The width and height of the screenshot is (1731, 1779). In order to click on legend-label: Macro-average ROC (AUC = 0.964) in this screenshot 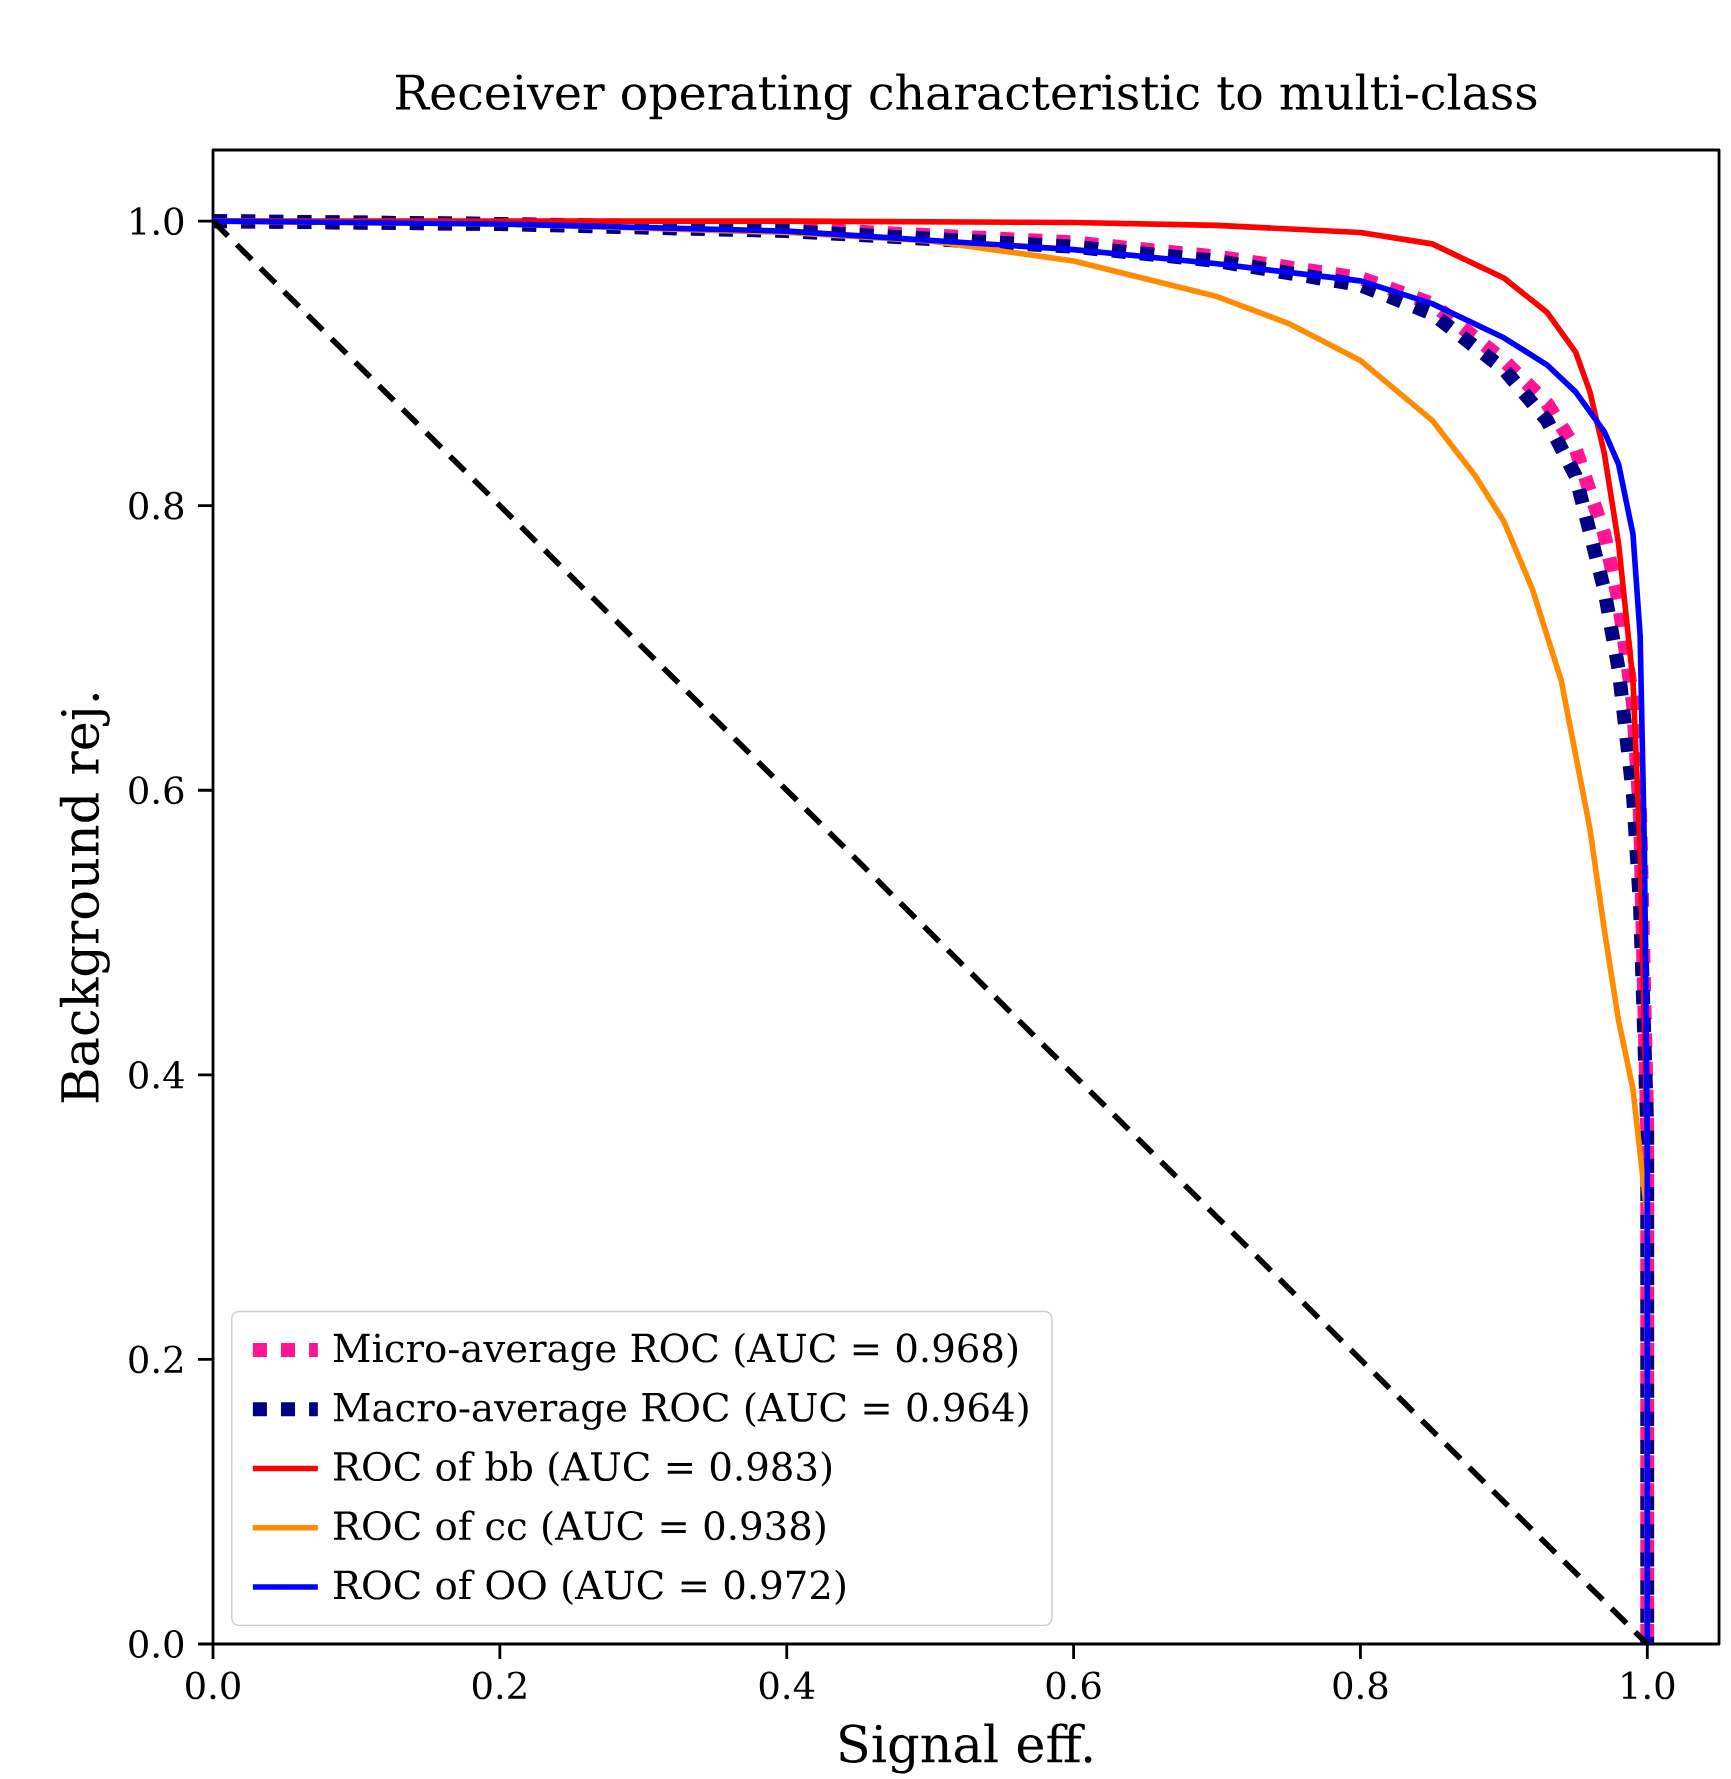, I will do `click(680, 1410)`.